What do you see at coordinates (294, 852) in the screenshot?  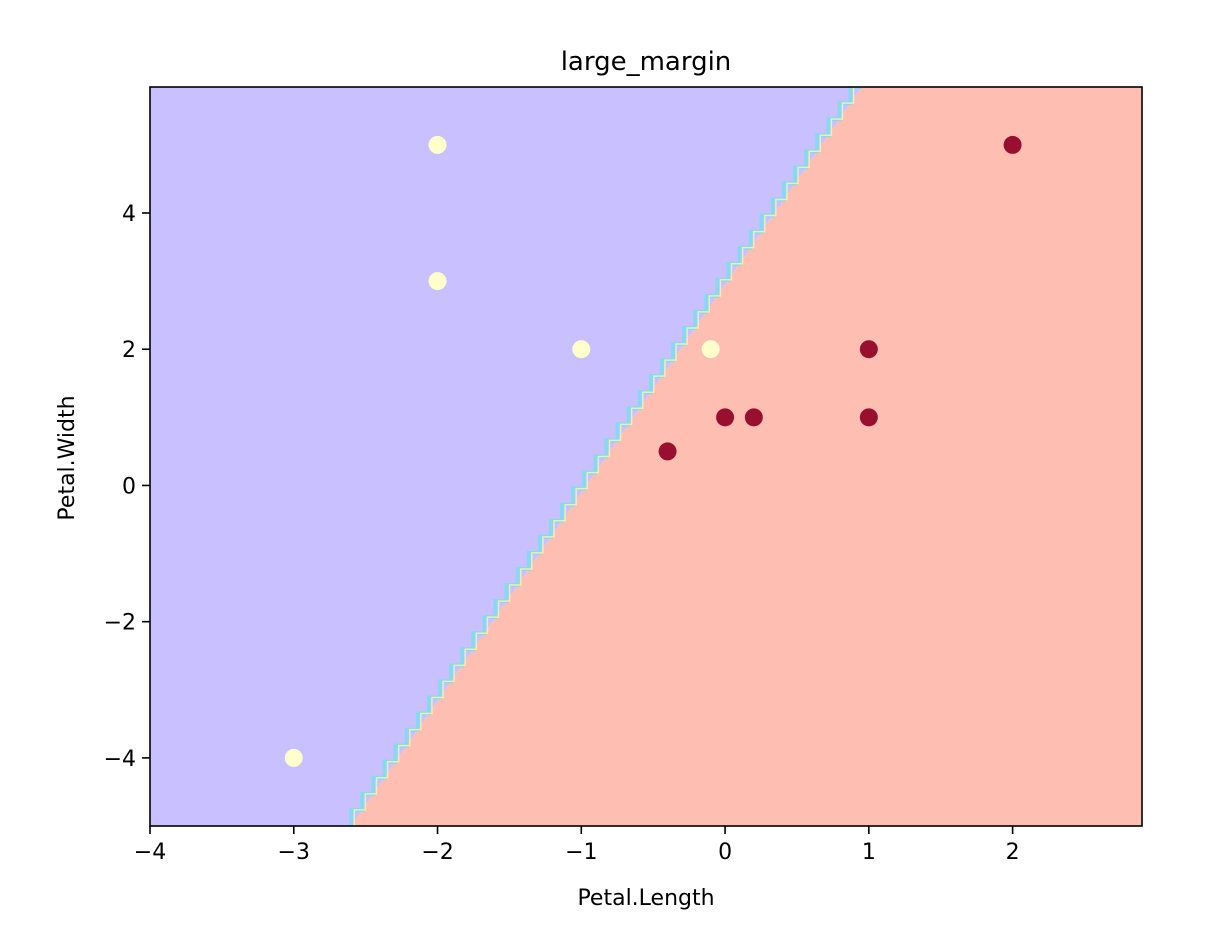 I see `x-tick-label-1: −3` at bounding box center [294, 852].